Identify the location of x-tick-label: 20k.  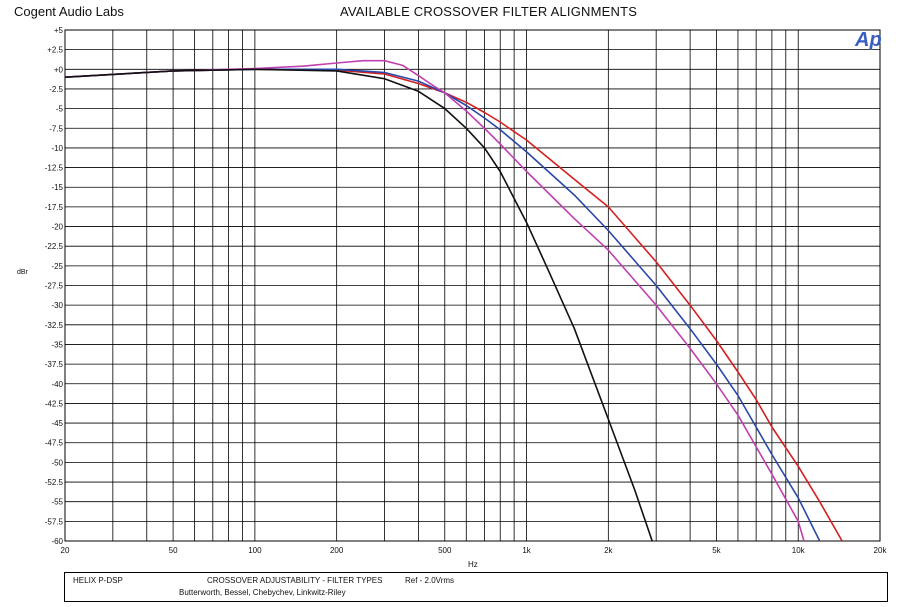
(881, 550).